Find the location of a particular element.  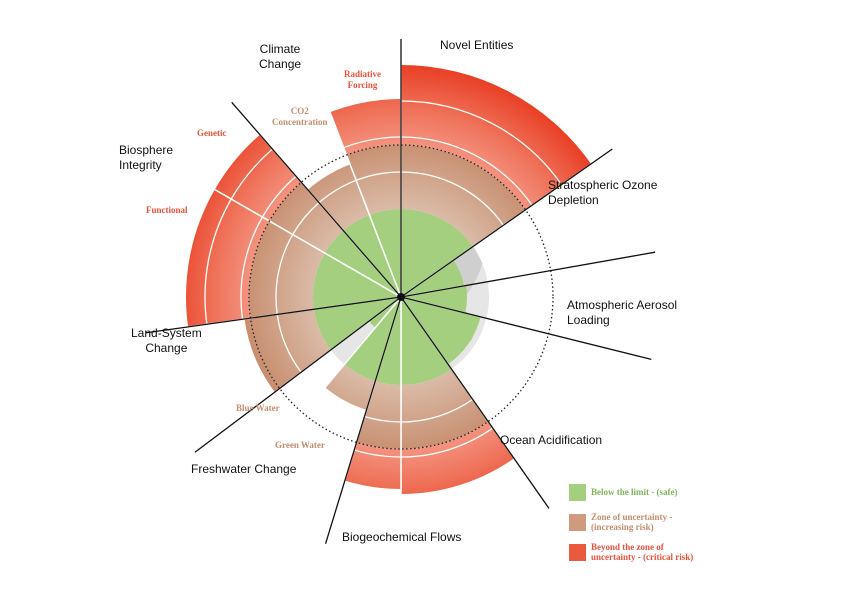

legend-item-uncertainty: Zone of uncertainty - (increasing risk) is located at coordinates (699, 526).